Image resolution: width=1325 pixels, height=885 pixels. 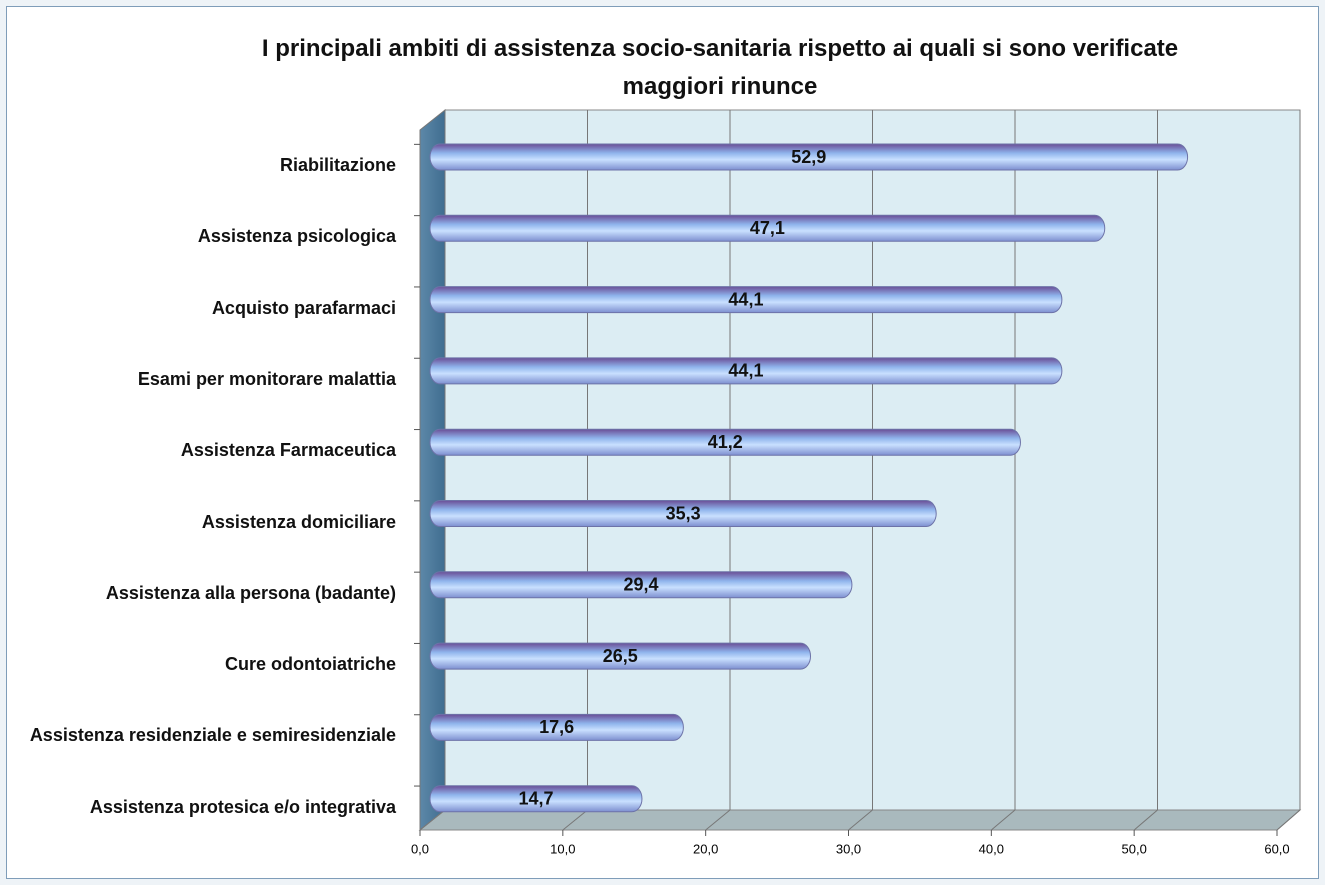 I want to click on value-label: 17,6, so click(x=556, y=727).